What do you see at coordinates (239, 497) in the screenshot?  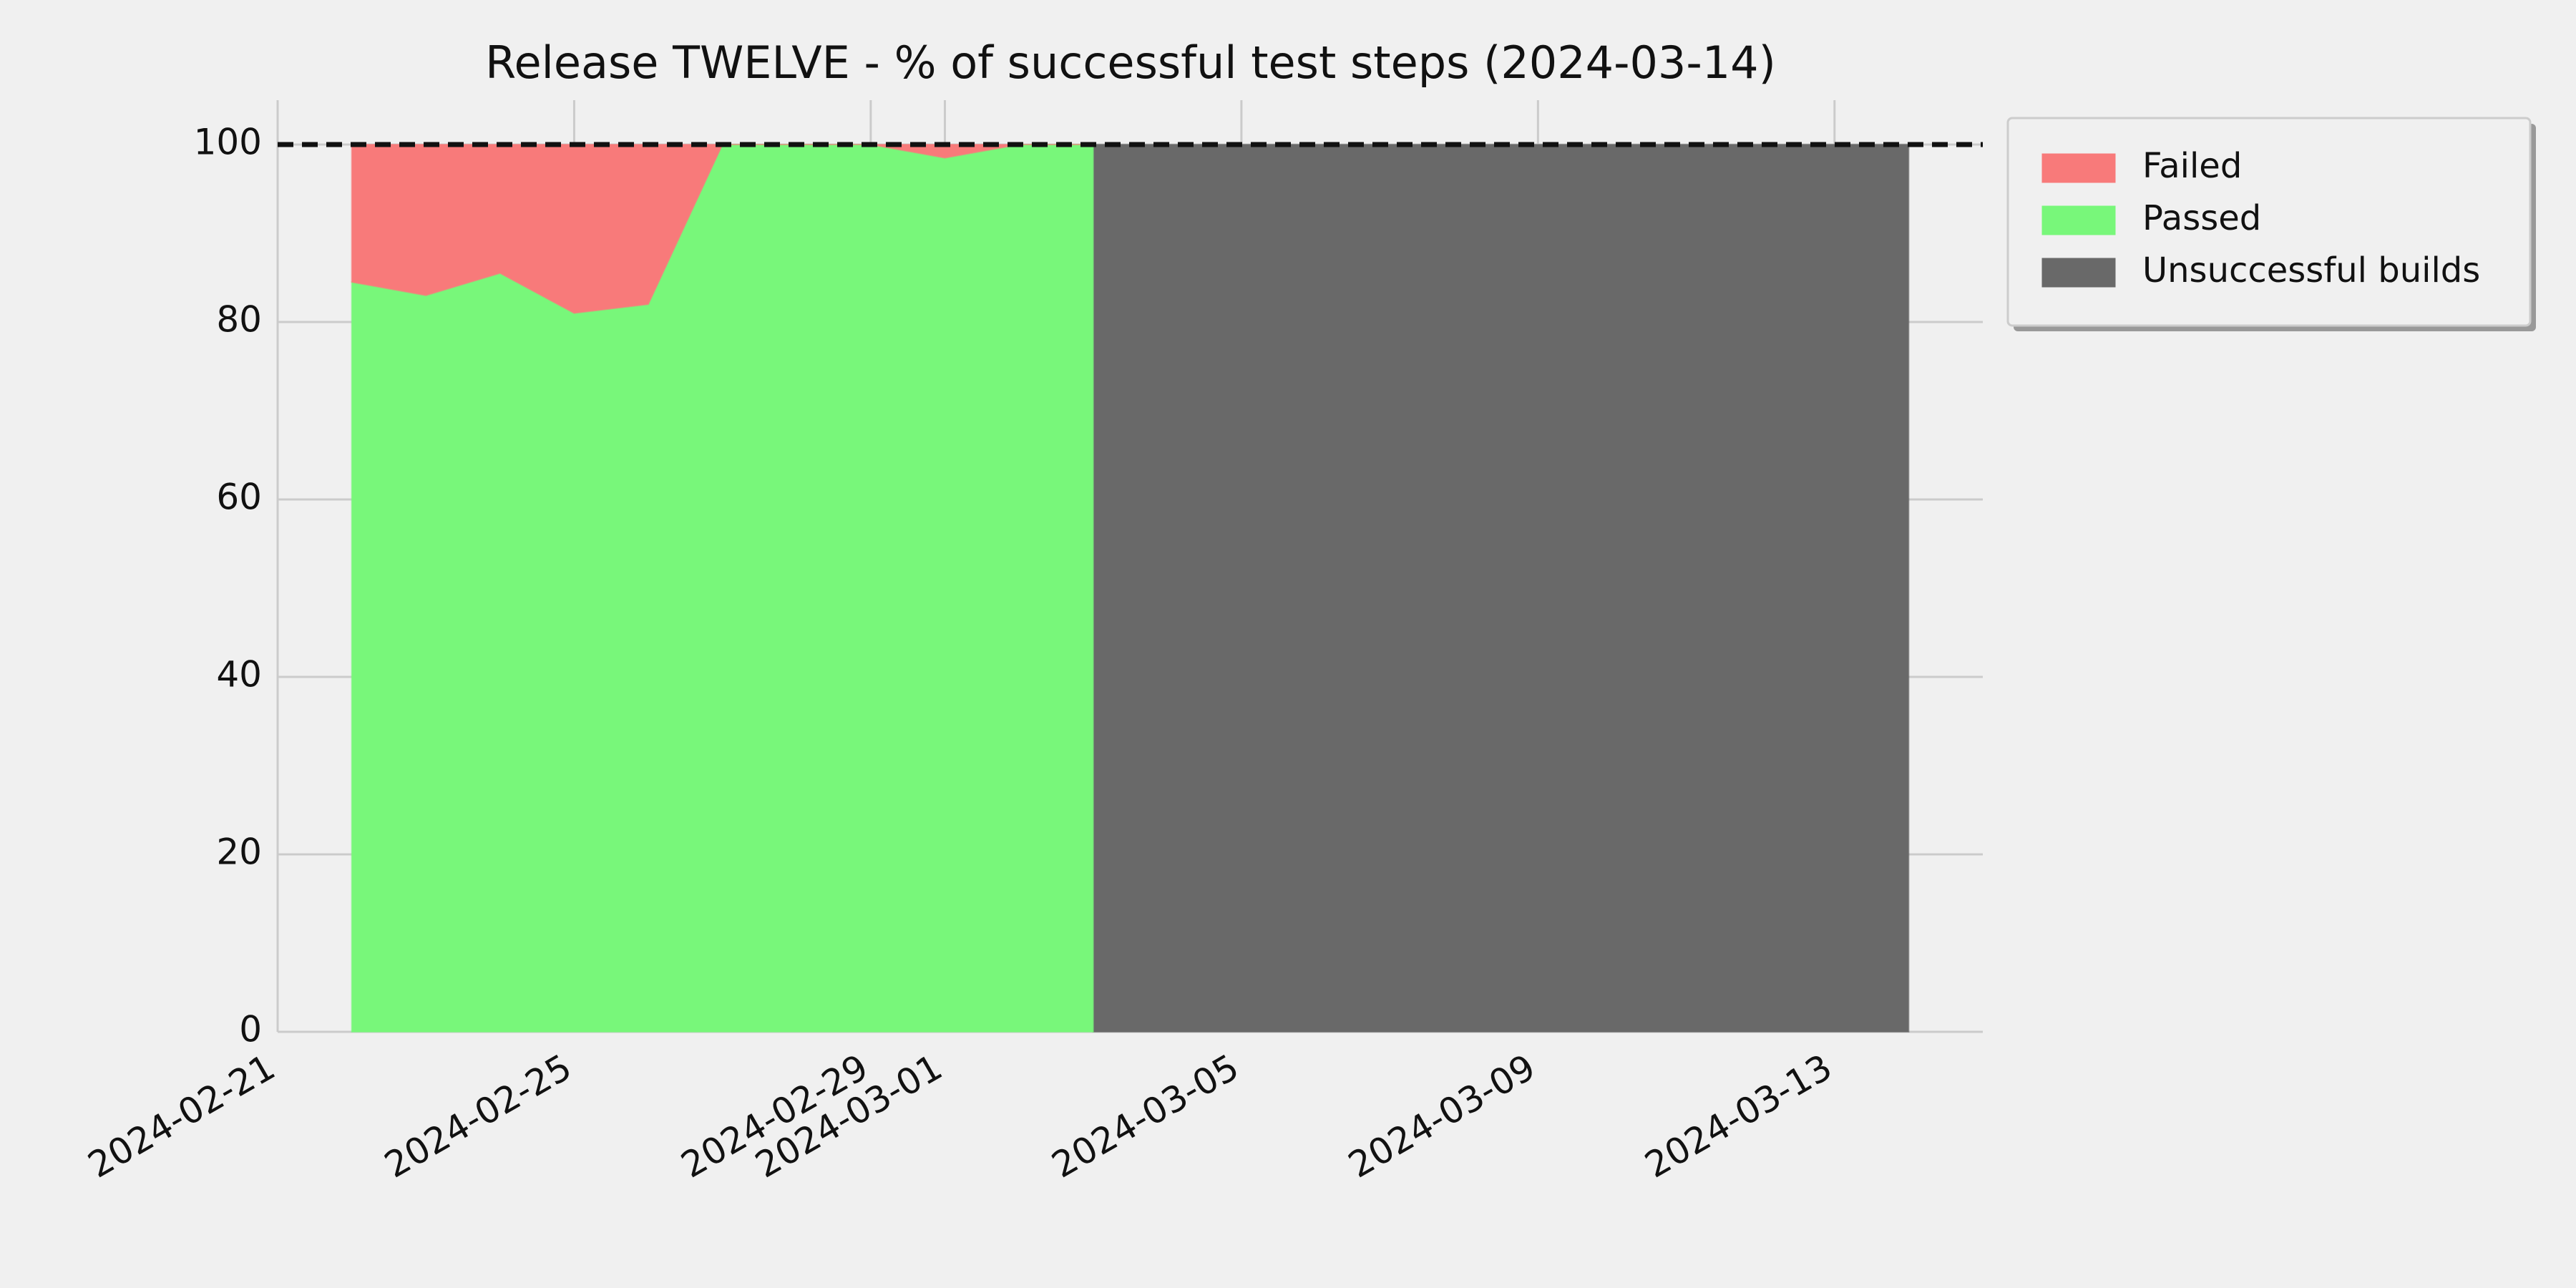 I see `y-tick-label: 60` at bounding box center [239, 497].